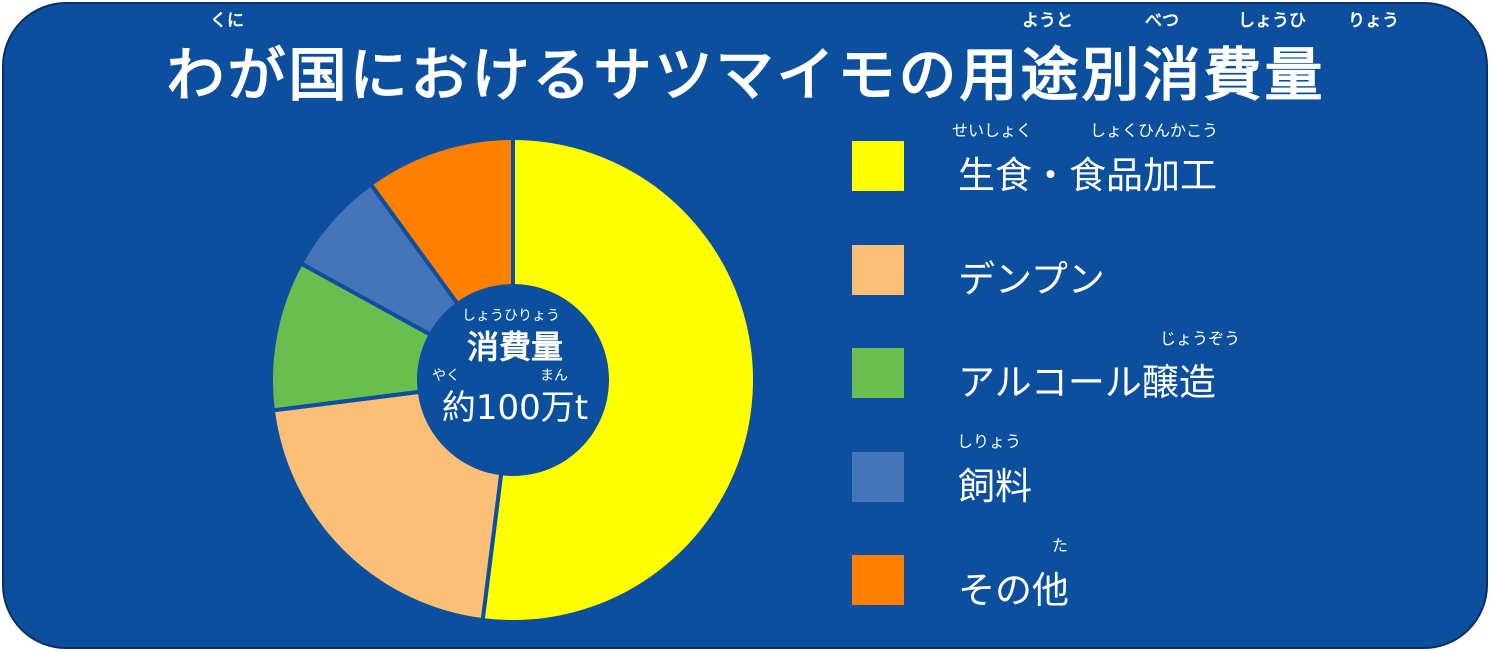 The width and height of the screenshot is (1492, 653). Describe the element at coordinates (227, 21) in the screenshot. I see `title-ruby-kuni: くに` at that location.